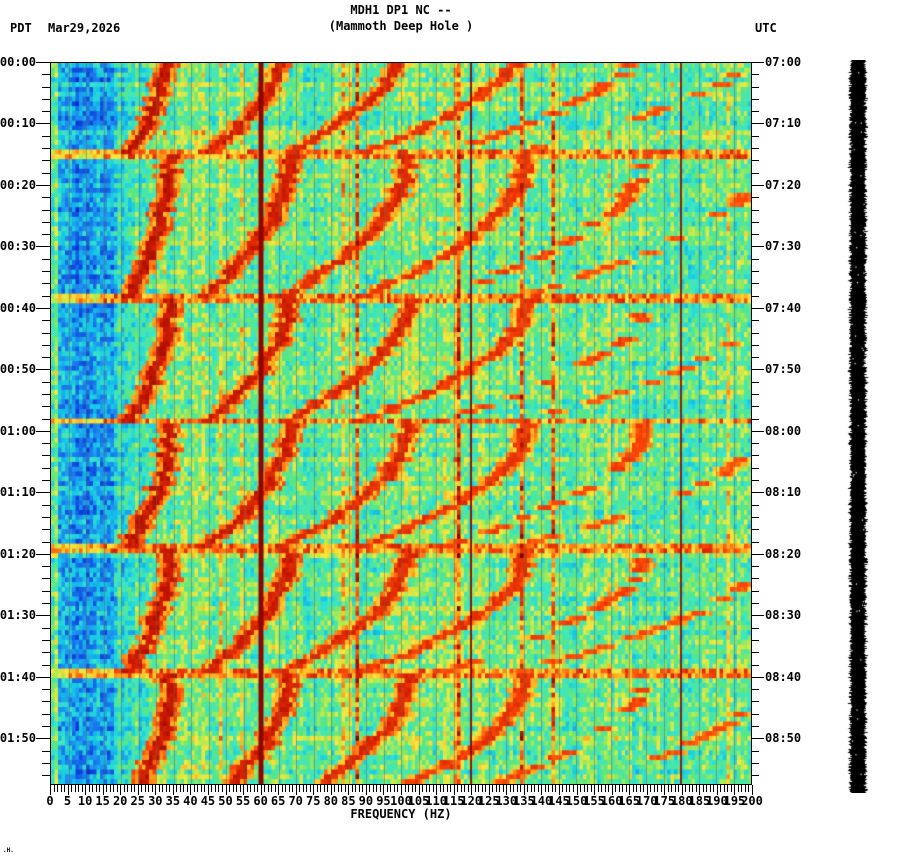  Describe the element at coordinates (783, 123) in the screenshot. I see `right-time-label: 07:10` at that location.